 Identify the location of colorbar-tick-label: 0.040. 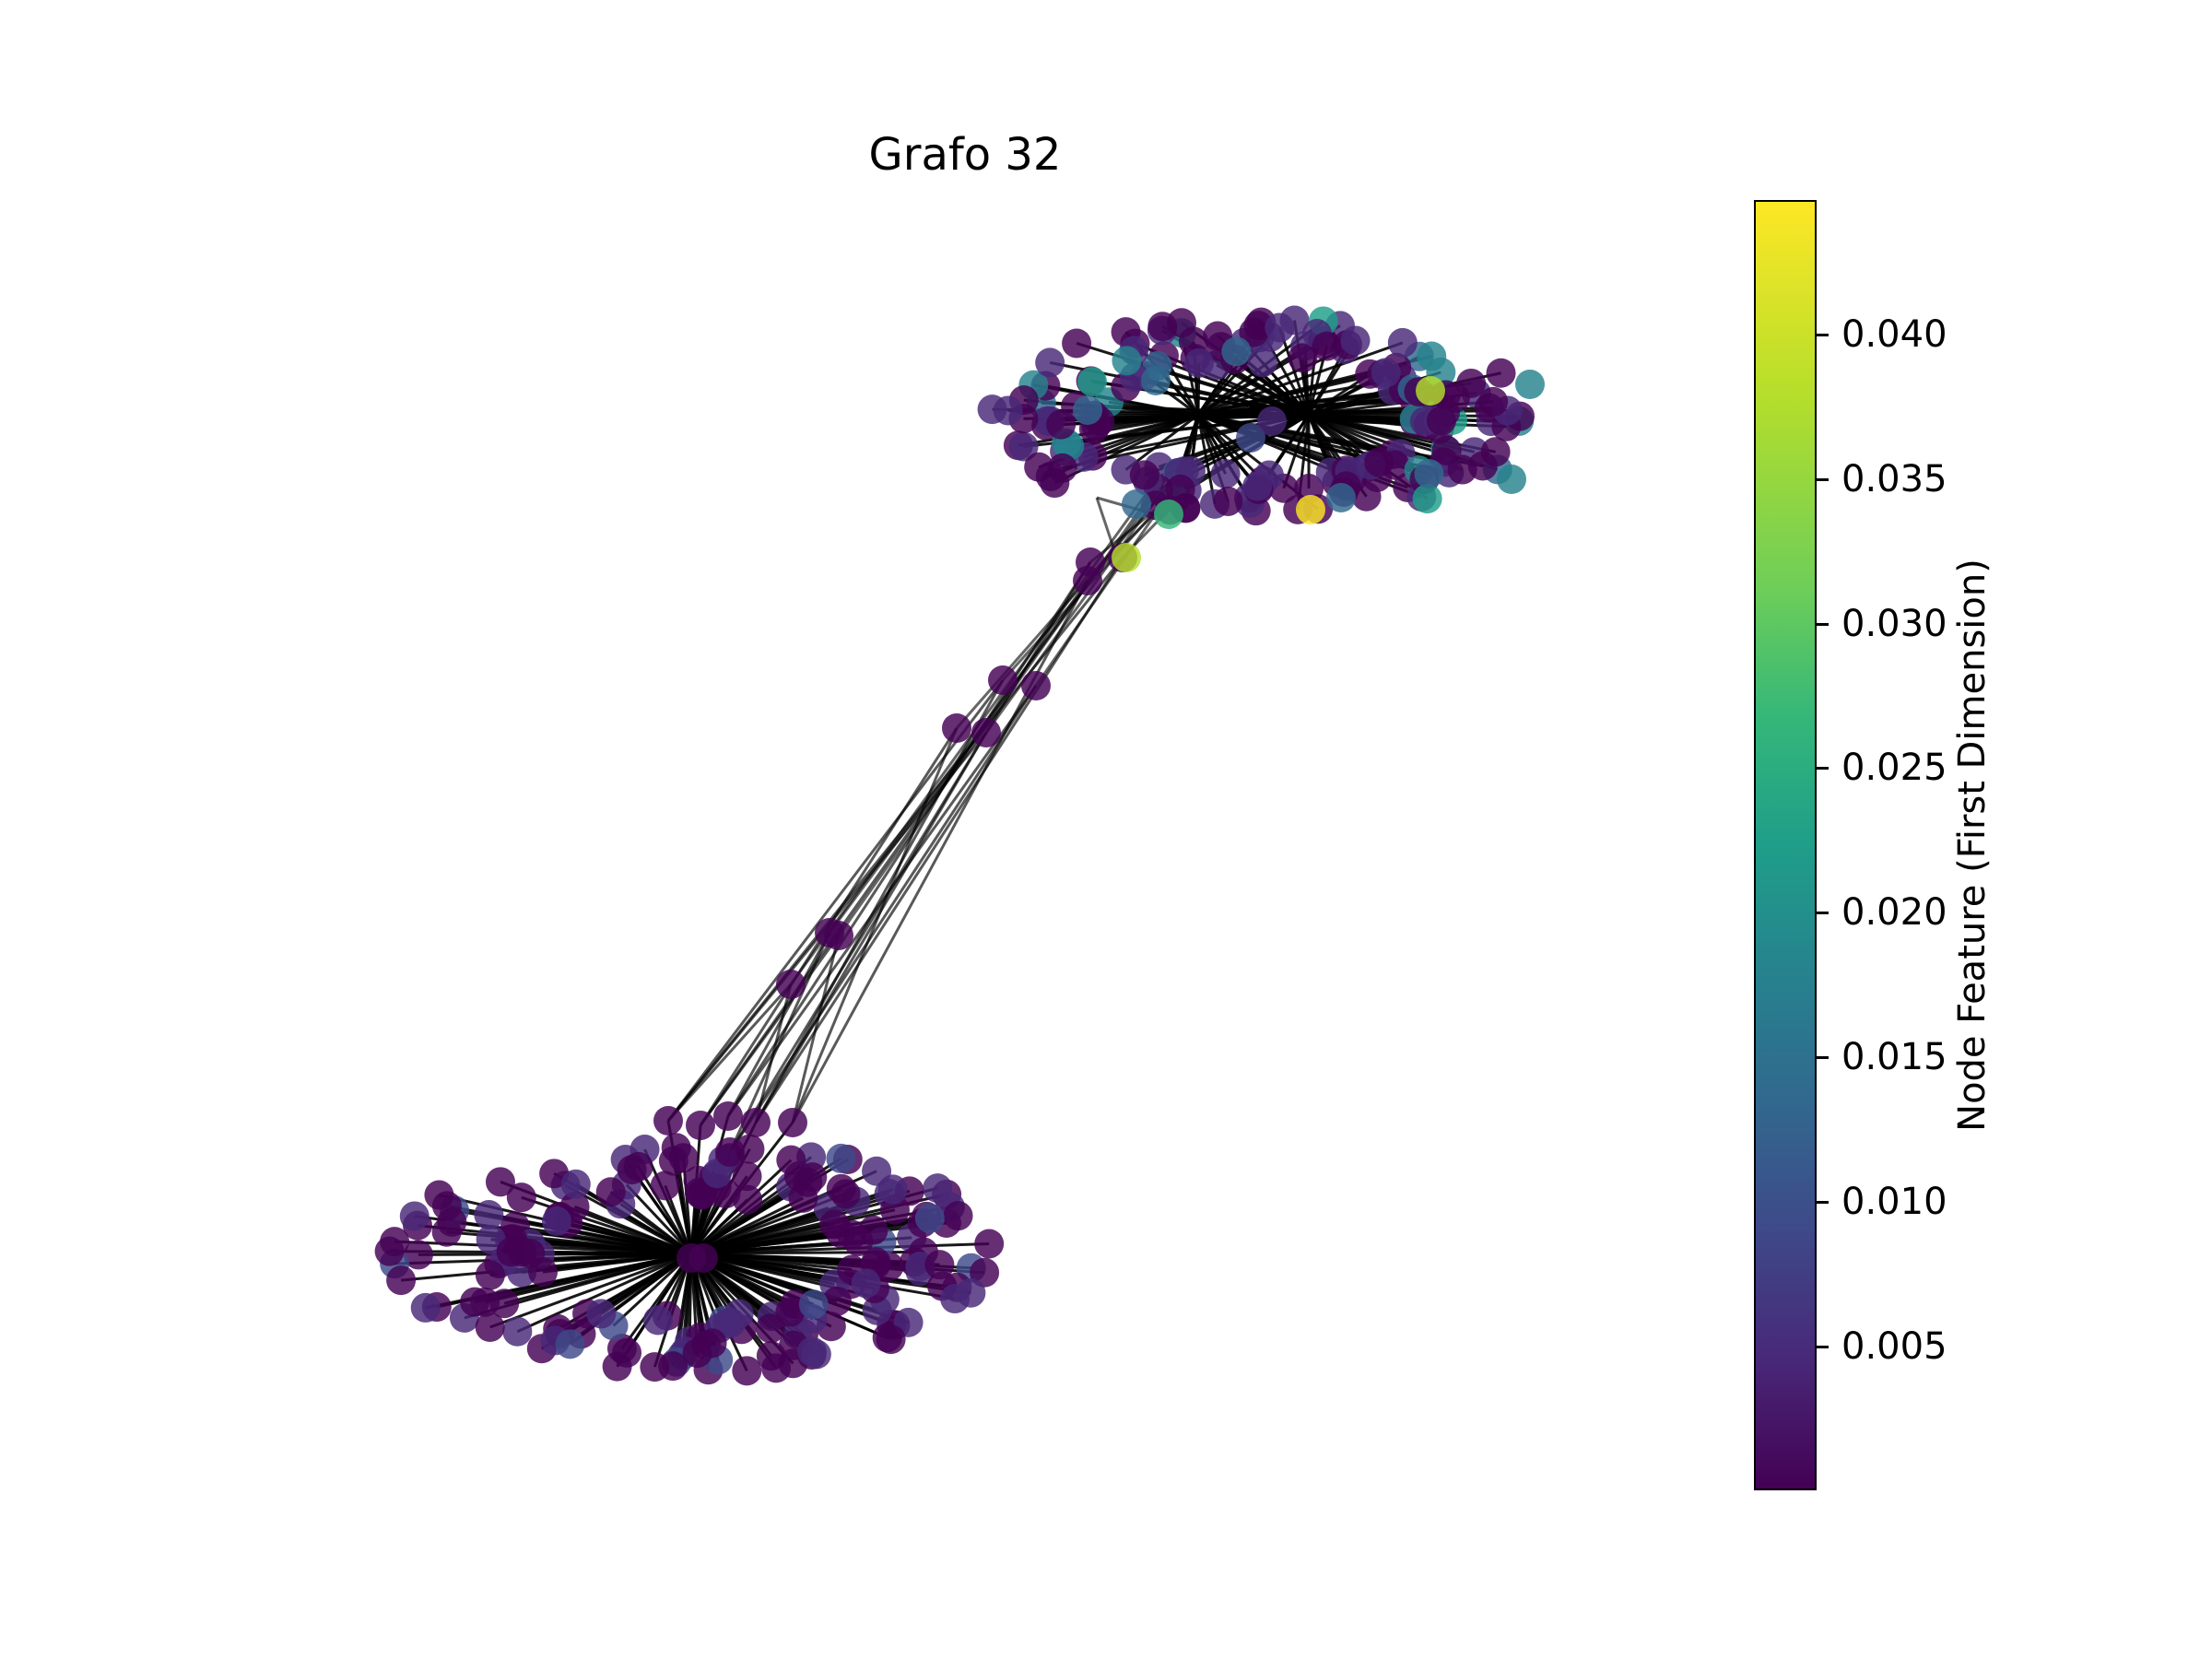
(1894, 334).